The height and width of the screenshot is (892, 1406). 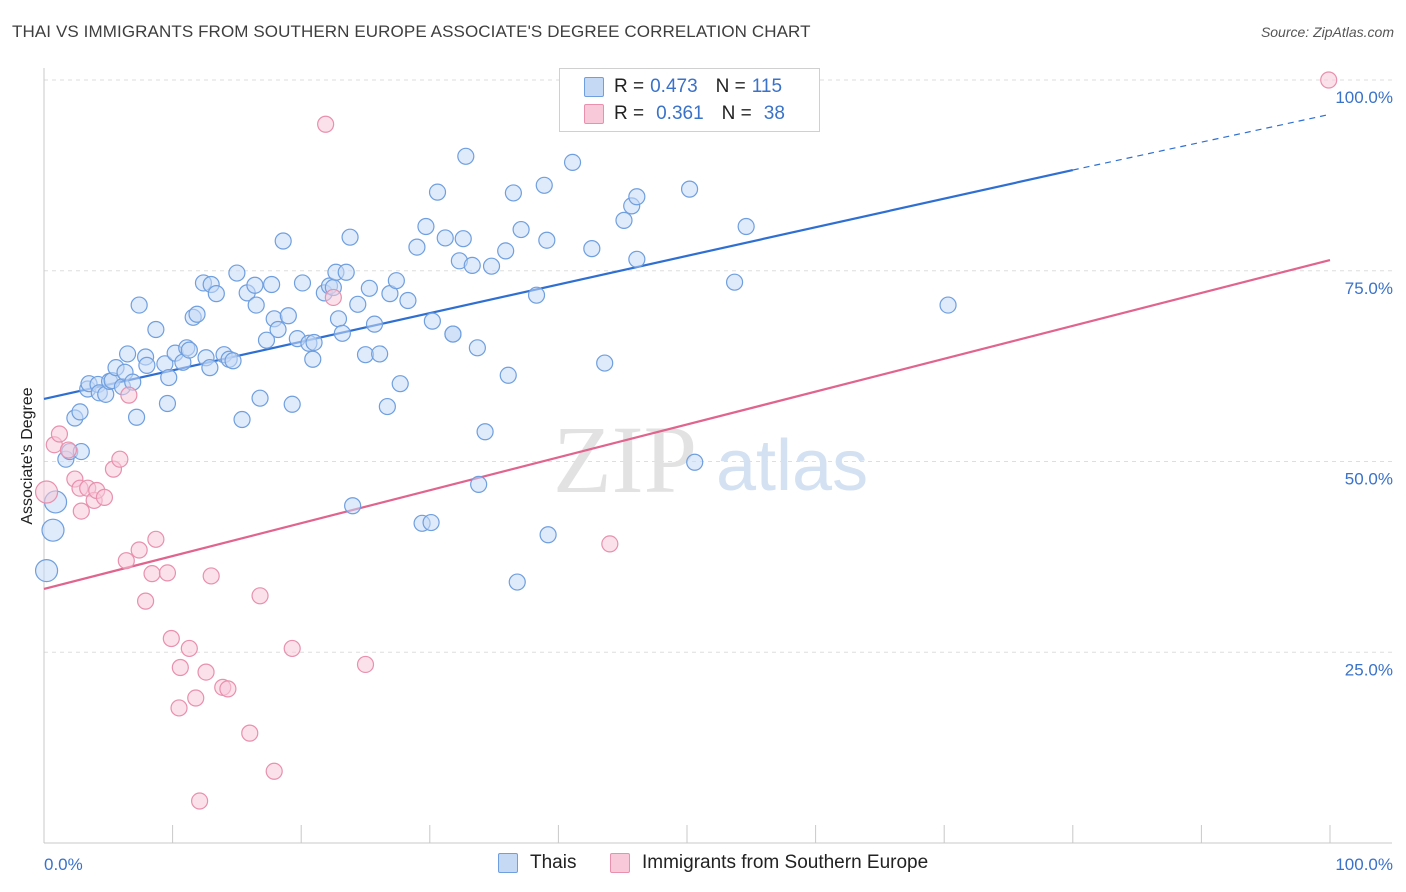 What do you see at coordinates (629, 113) in the screenshot?
I see `legend-r-label: R =` at bounding box center [629, 113].